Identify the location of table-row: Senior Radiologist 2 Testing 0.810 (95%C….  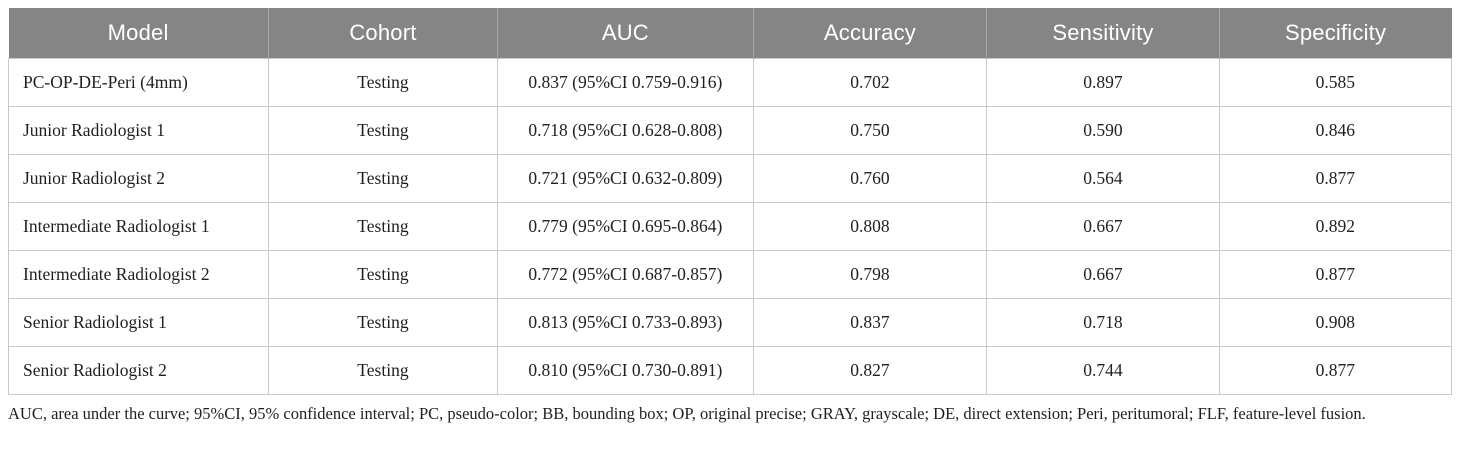
(730, 370).